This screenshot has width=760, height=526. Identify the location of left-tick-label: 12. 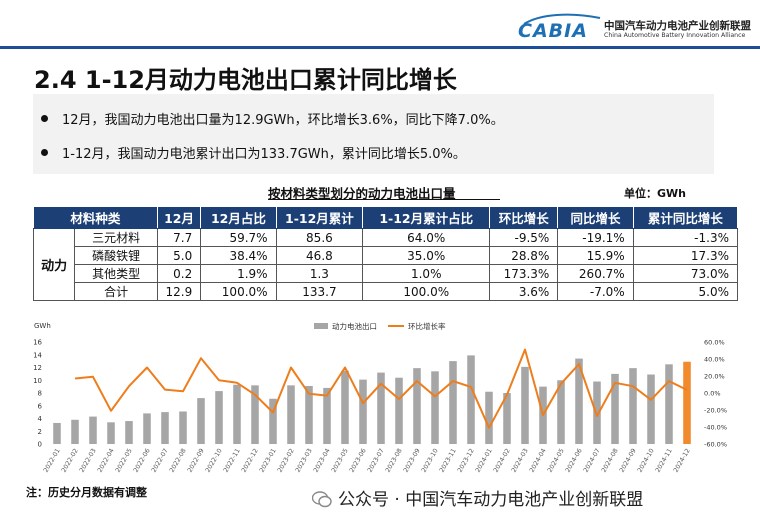
(37, 368).